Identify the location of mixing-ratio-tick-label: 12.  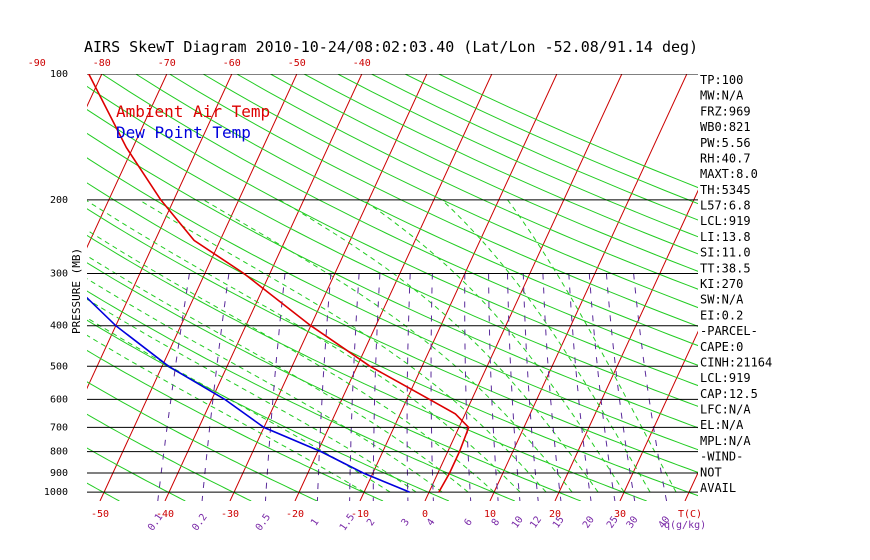
(536, 522).